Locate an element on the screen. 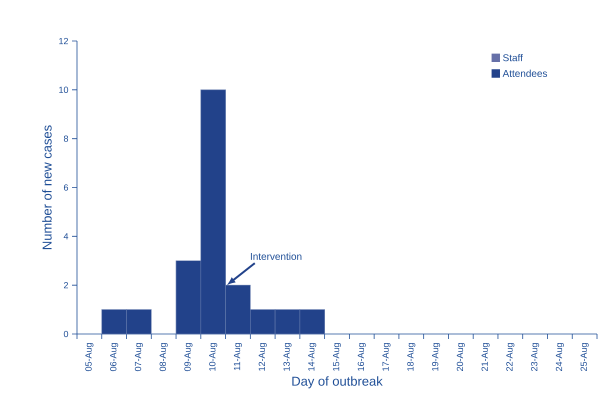 Image resolution: width=614 pixels, height=416 pixels. x-tick-label: 11-Aug is located at coordinates (238, 356).